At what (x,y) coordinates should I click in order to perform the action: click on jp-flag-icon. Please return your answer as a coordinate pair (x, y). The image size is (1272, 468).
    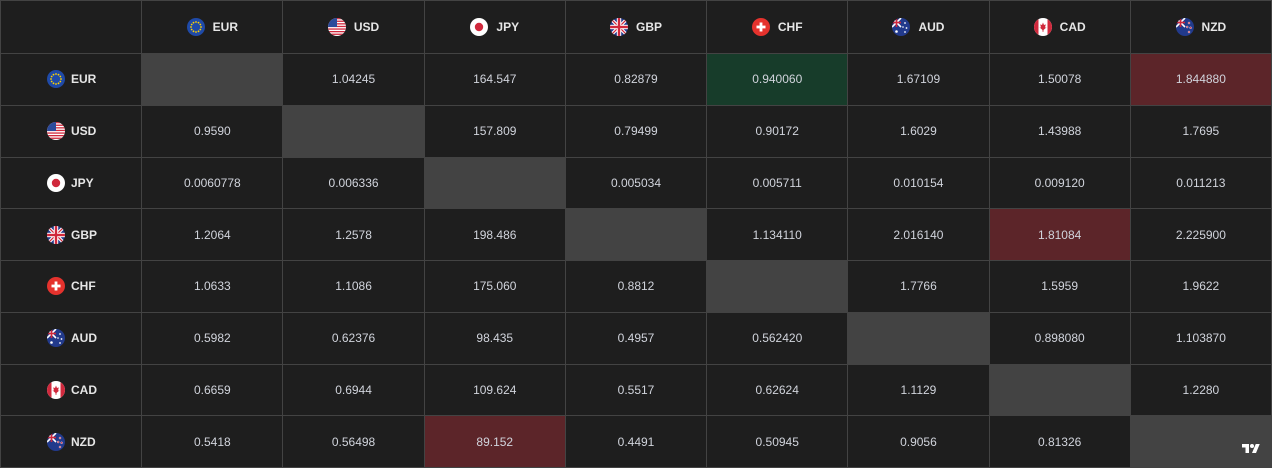
    Looking at the image, I should click on (56, 182).